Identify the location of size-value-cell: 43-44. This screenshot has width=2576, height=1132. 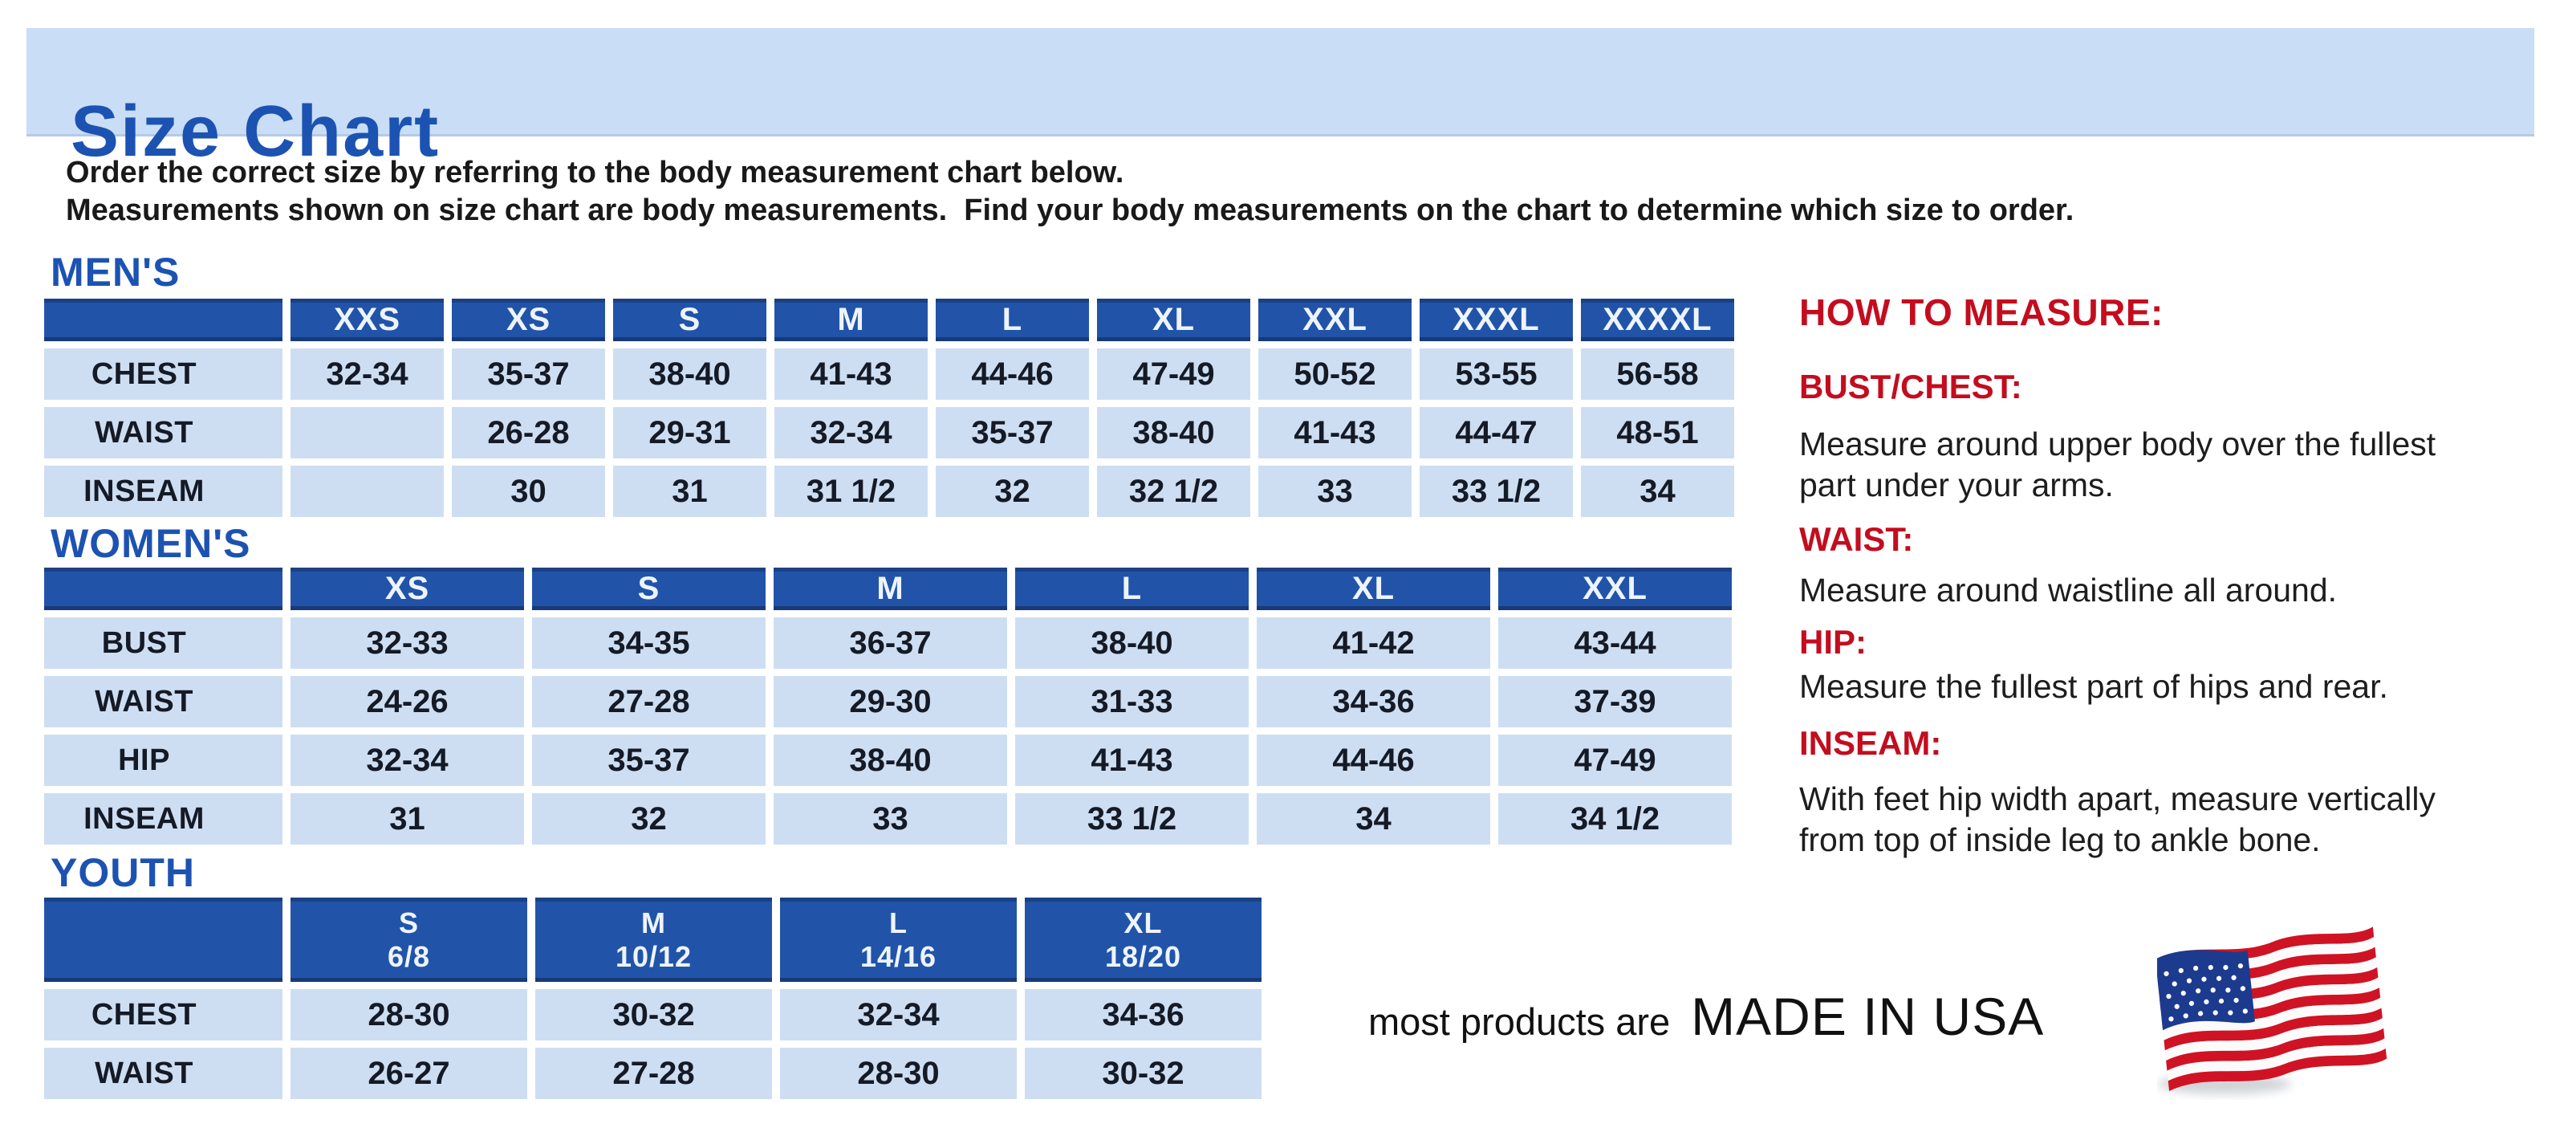
(1615, 643).